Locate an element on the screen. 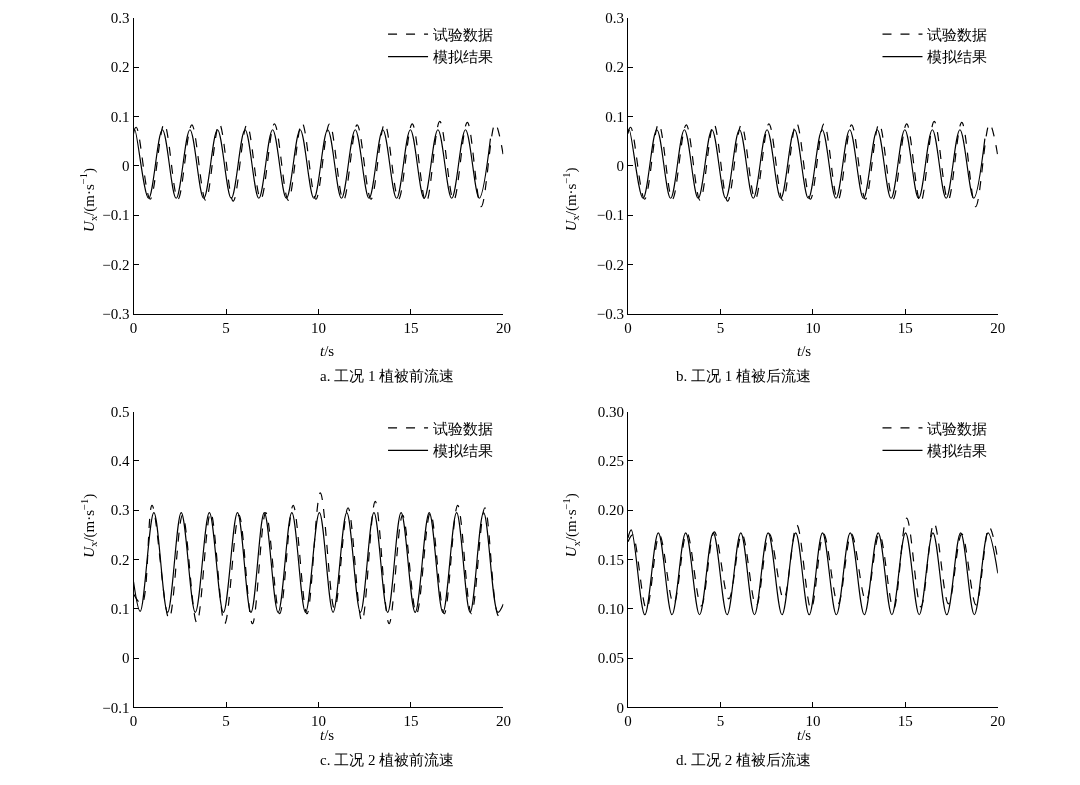 The height and width of the screenshot is (785, 1080). y-tick-label: 0.15 is located at coordinates (610, 559).